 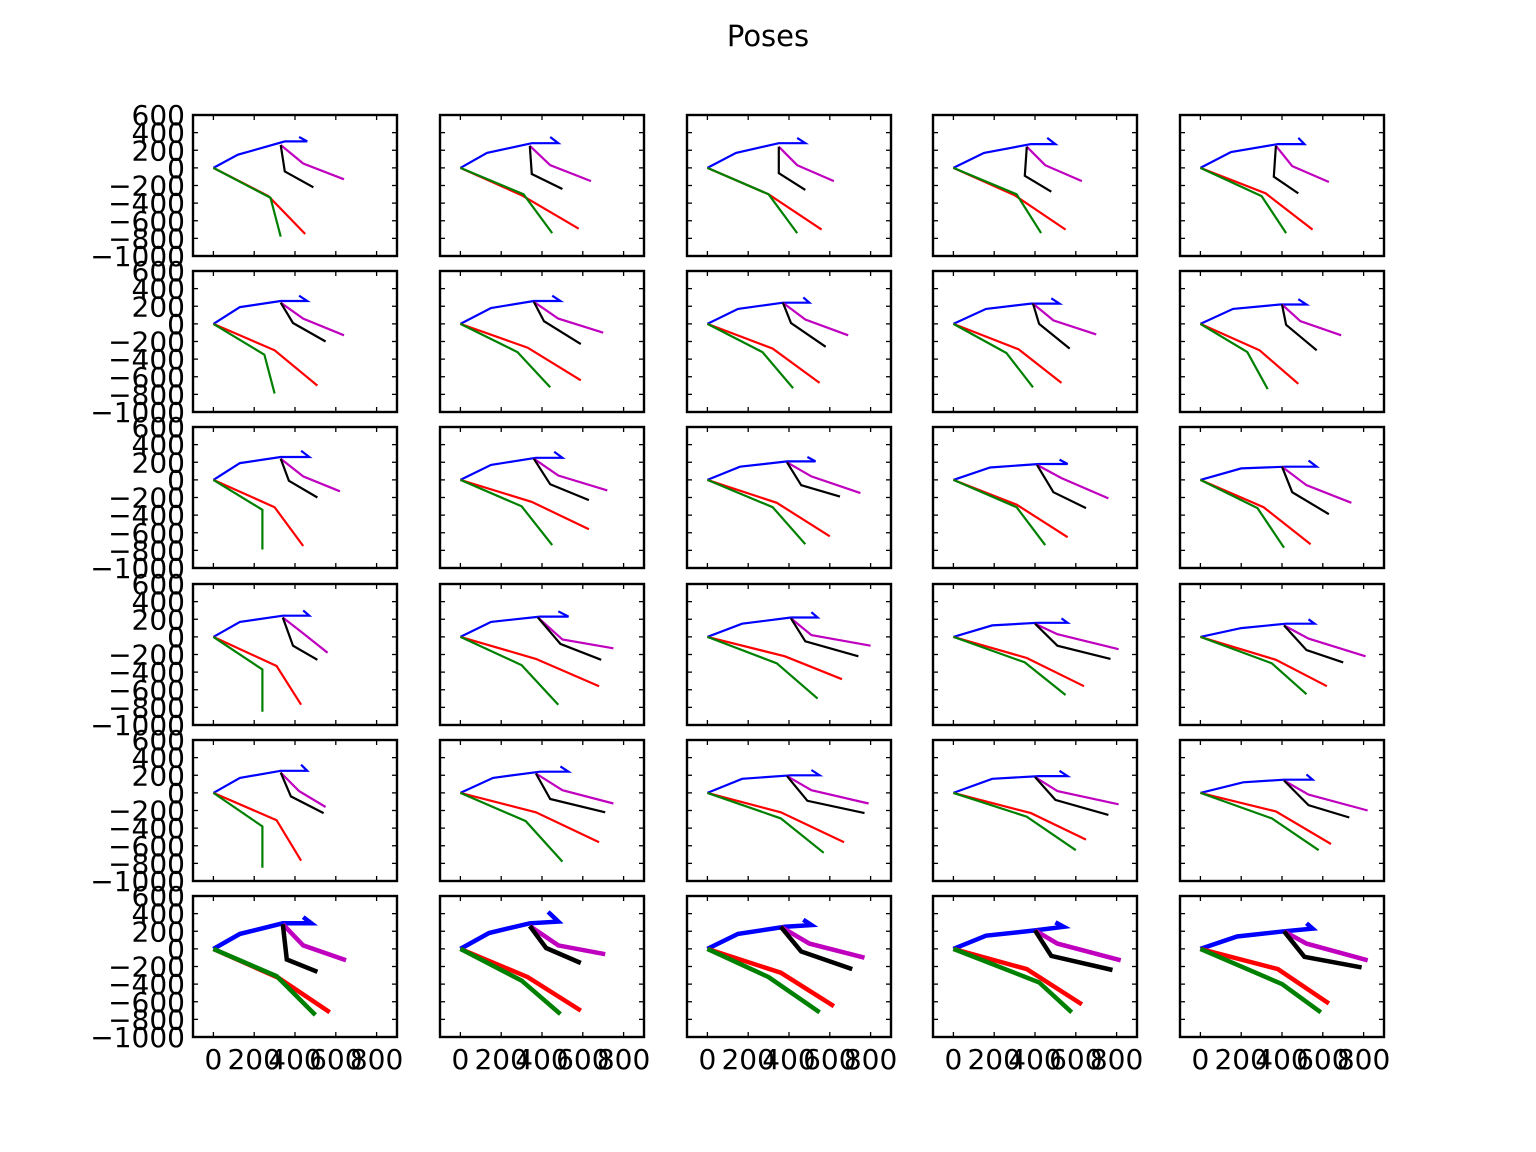 What do you see at coordinates (176, 168) in the screenshot?
I see `y-tick-label: 0` at bounding box center [176, 168].